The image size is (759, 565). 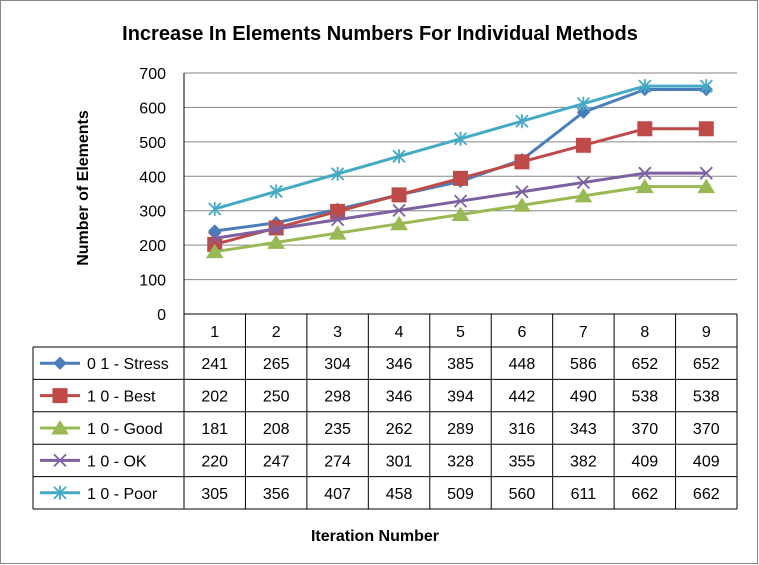 I want to click on table-value: 538, so click(x=706, y=397).